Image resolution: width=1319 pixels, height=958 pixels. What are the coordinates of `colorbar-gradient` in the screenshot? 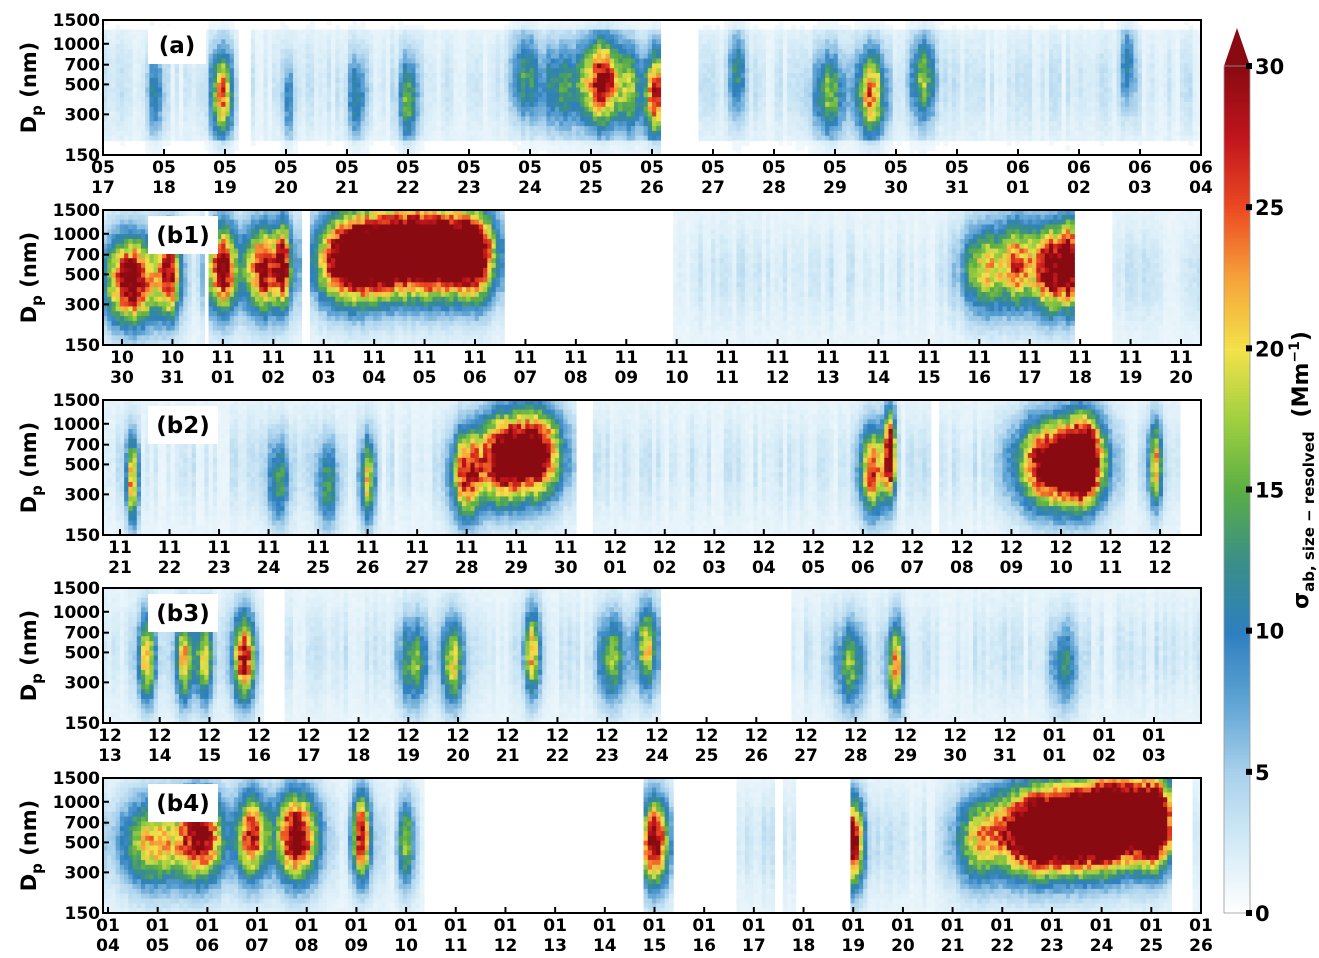 It's located at (1237, 490).